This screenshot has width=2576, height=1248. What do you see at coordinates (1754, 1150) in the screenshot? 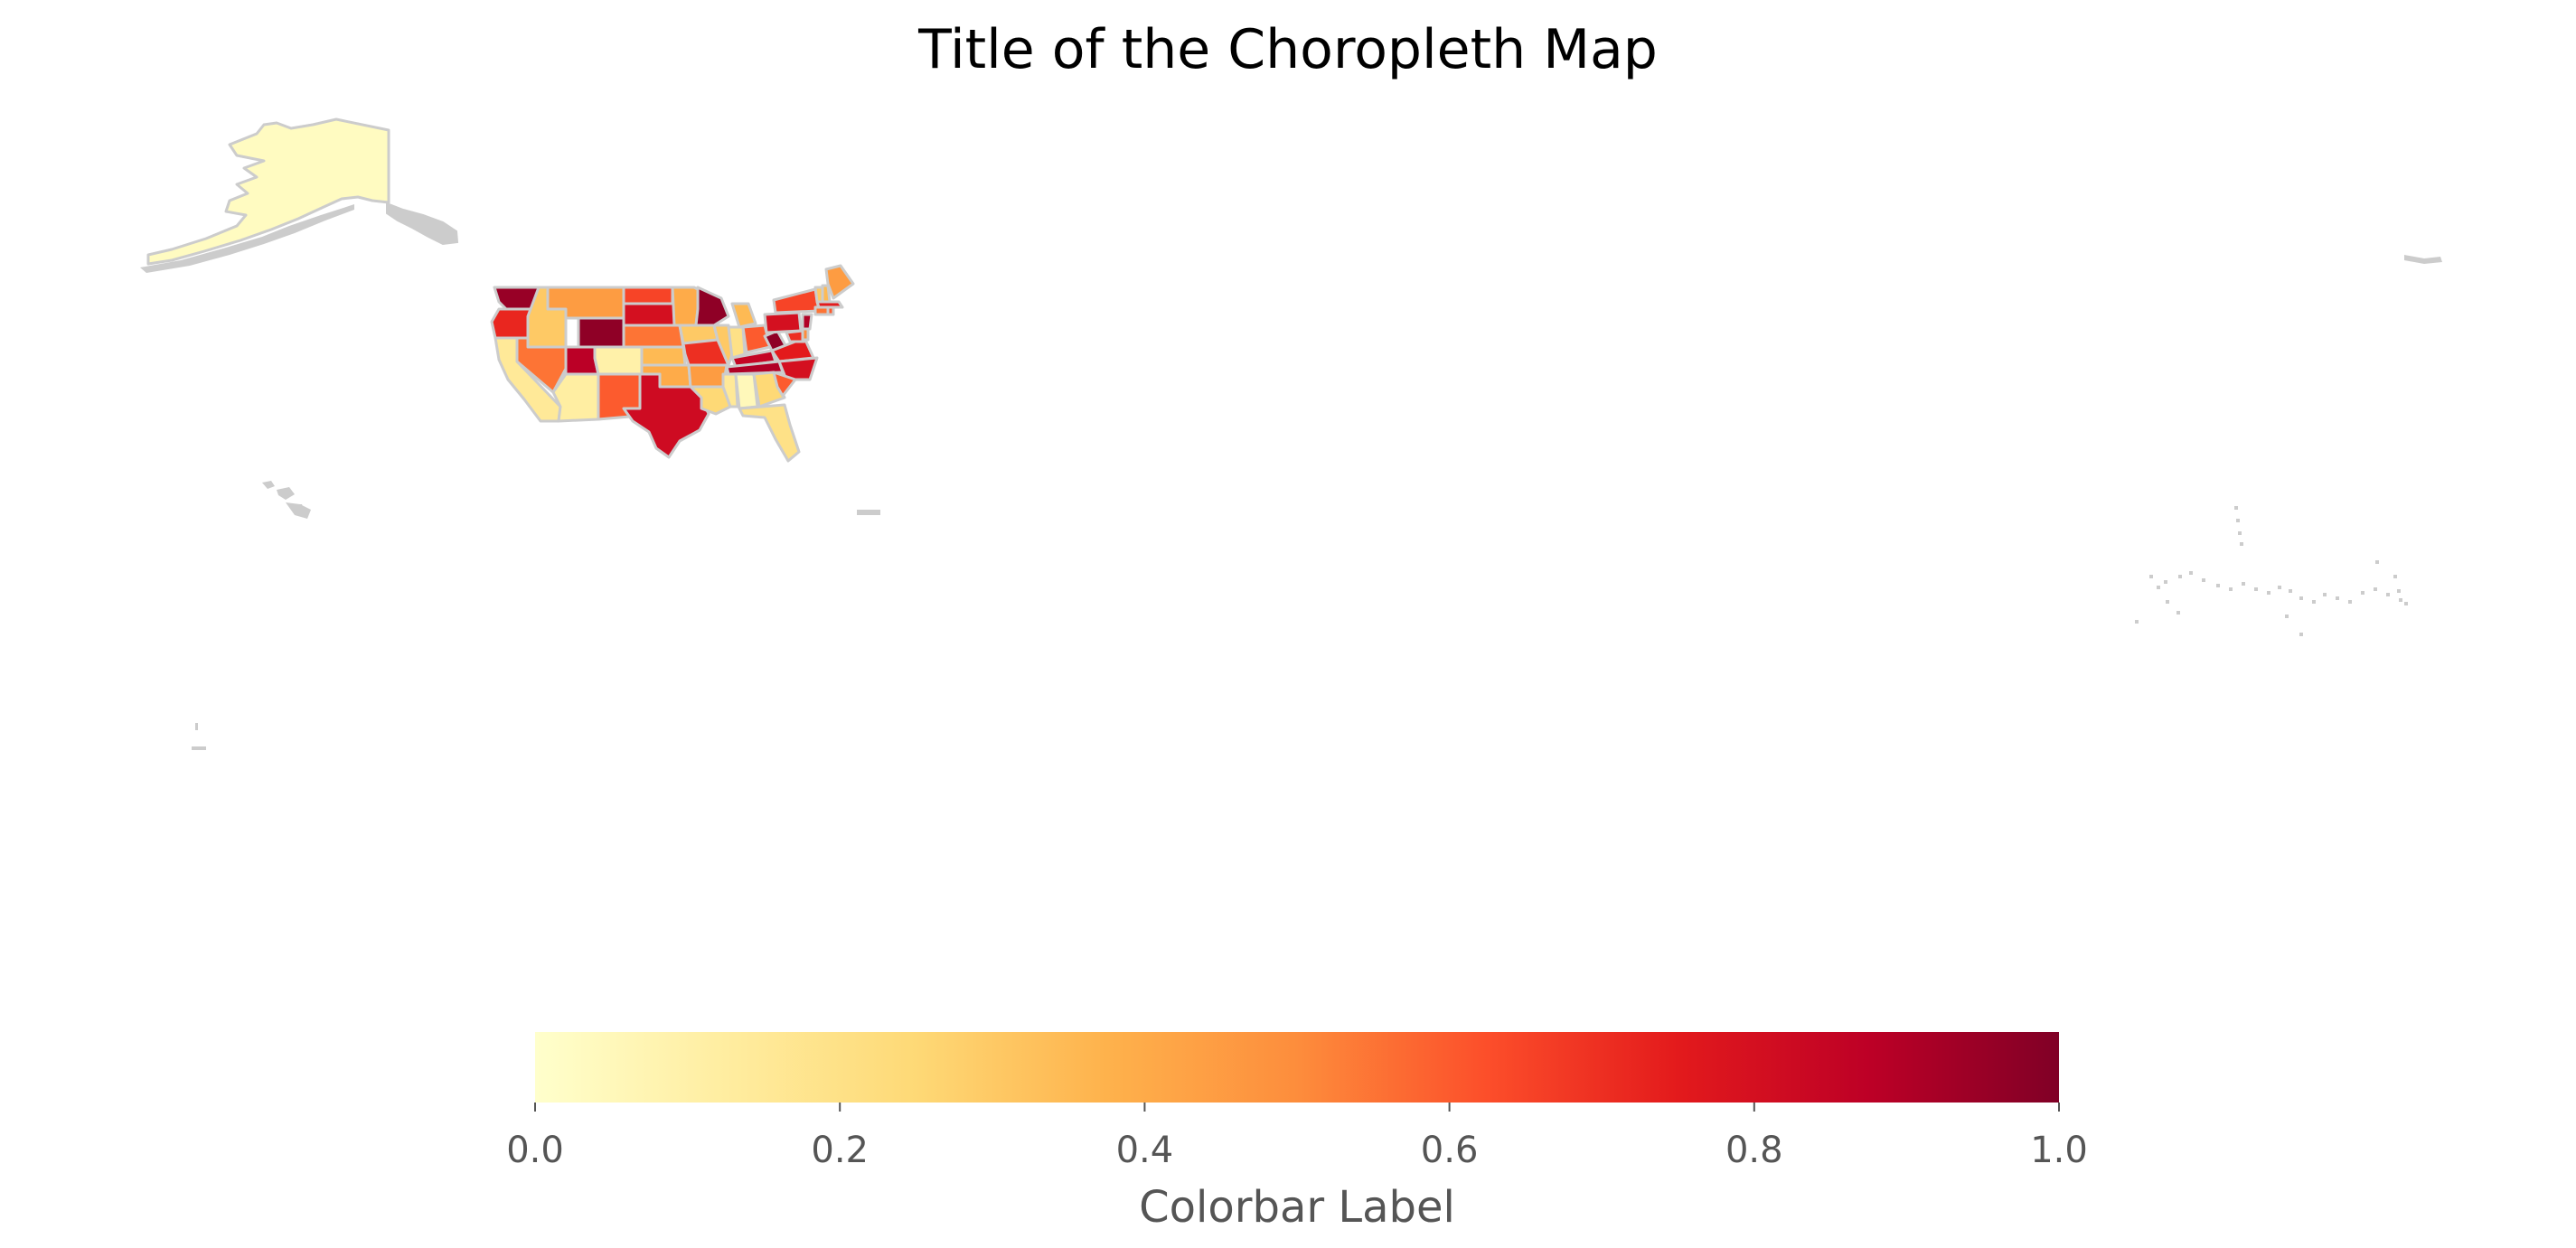
I see `colorbar-tick-label: 0.8` at bounding box center [1754, 1150].